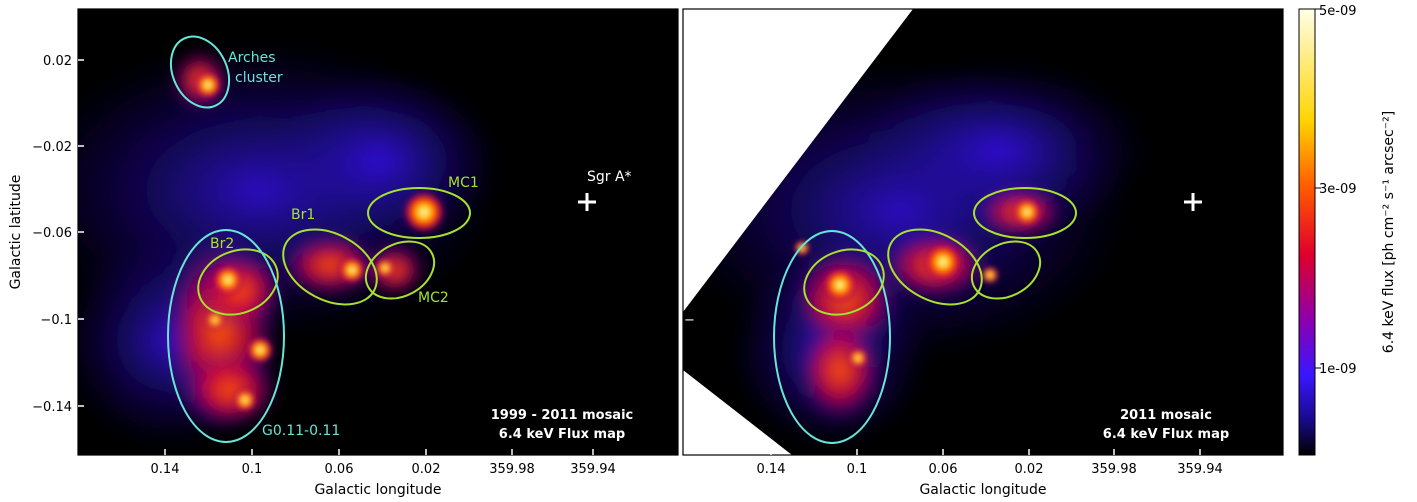 This screenshot has width=1417, height=502. I want to click on right-sgr-a-marker, so click(1193, 202).